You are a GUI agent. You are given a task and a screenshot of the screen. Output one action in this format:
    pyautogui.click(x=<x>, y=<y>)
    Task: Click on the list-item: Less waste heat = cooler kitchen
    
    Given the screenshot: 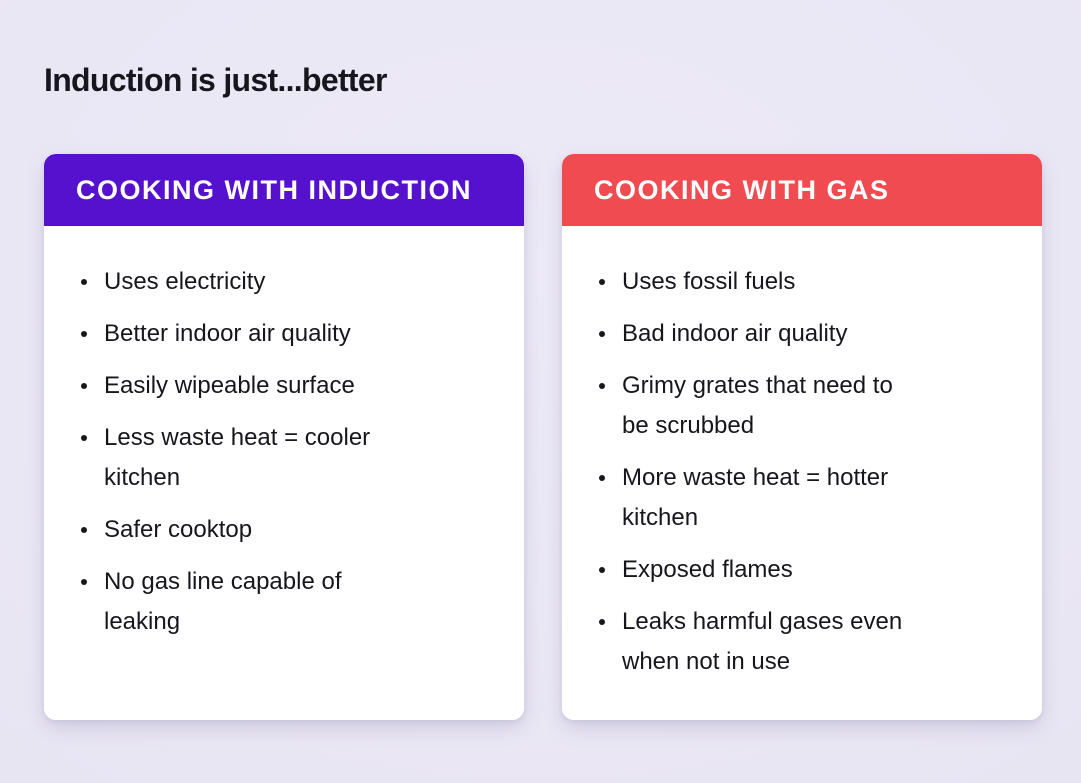 What is the action you would take?
    pyautogui.click(x=287, y=458)
    